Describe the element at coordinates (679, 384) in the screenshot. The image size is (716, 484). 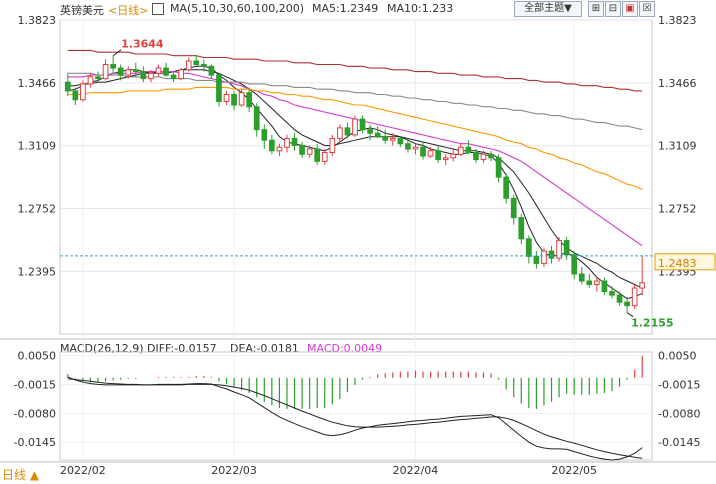
I see `macd-y-tick-right: -0.0015` at that location.